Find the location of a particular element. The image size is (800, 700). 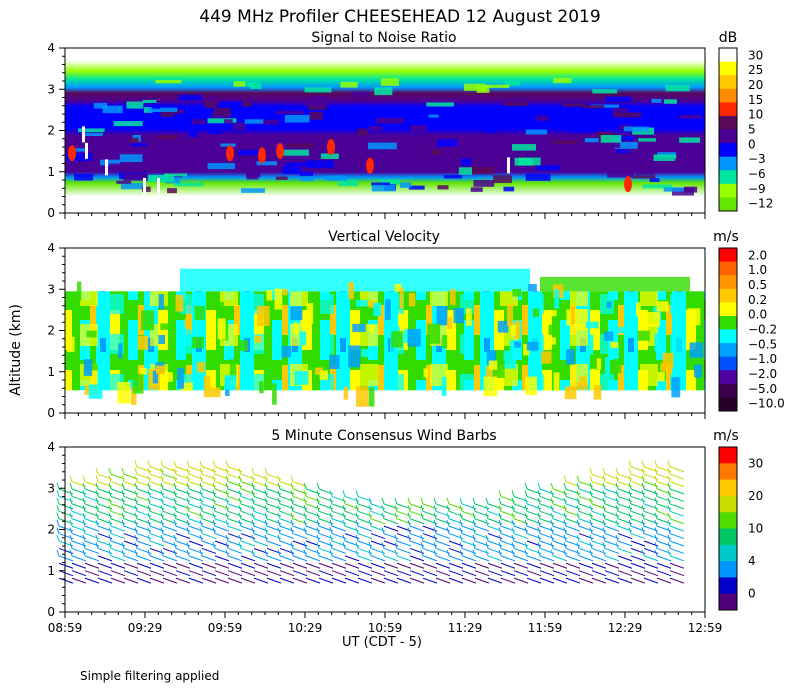

wind-barbs is located at coordinates (370, 522).